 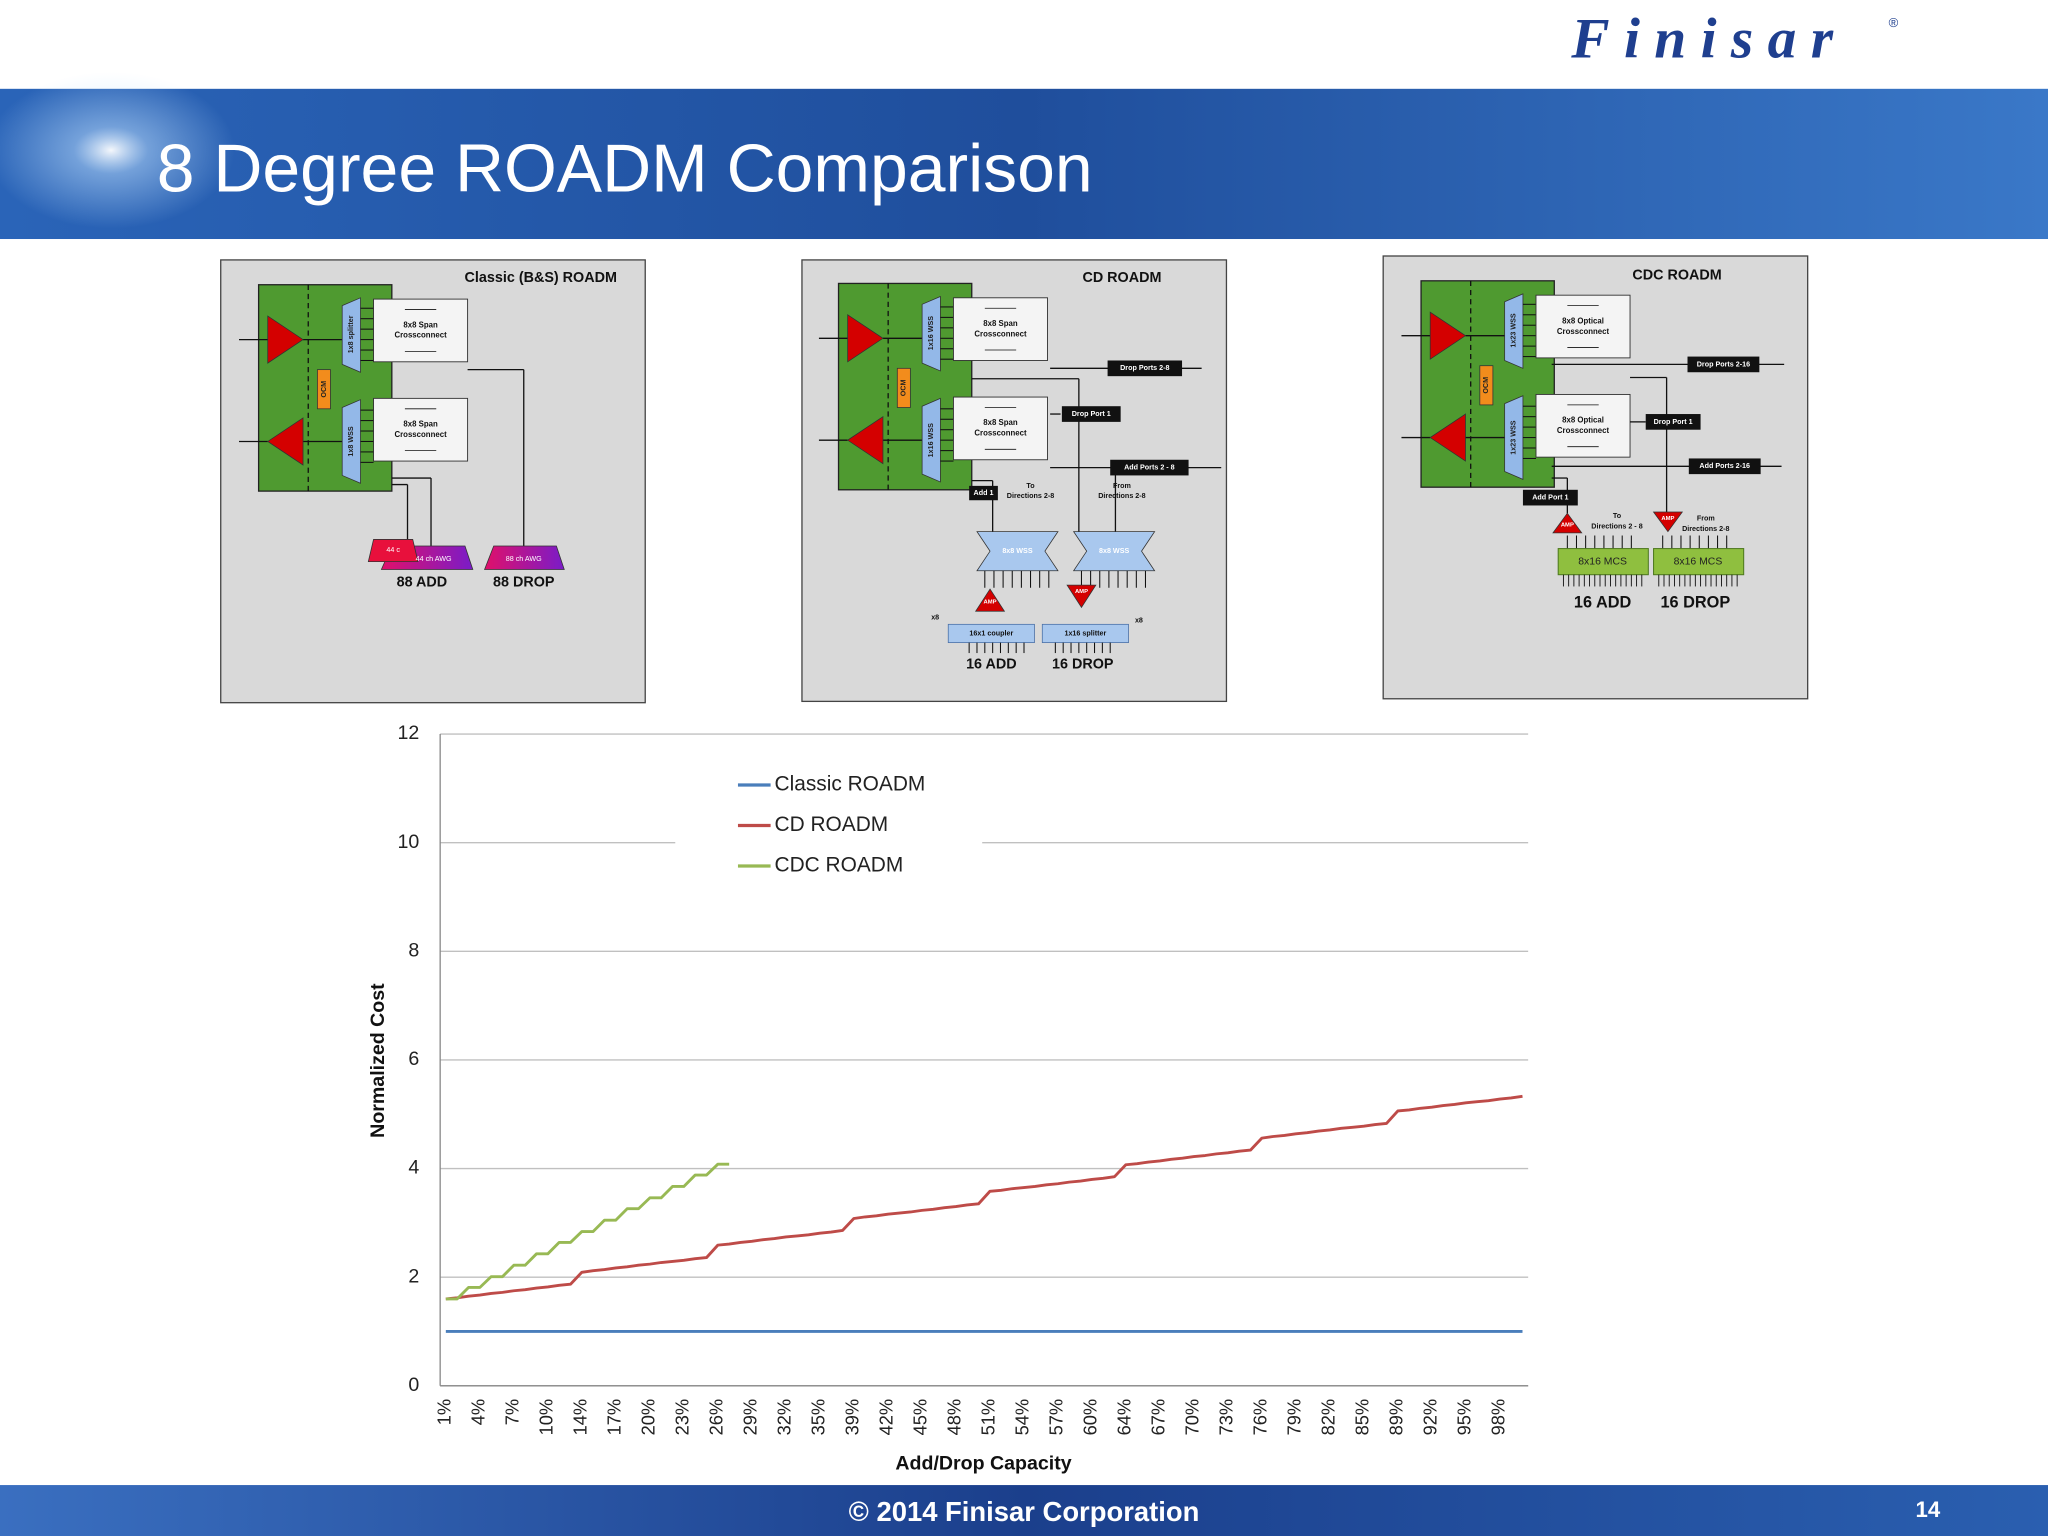 What do you see at coordinates (408, 733) in the screenshot?
I see `y-tick-label: 12` at bounding box center [408, 733].